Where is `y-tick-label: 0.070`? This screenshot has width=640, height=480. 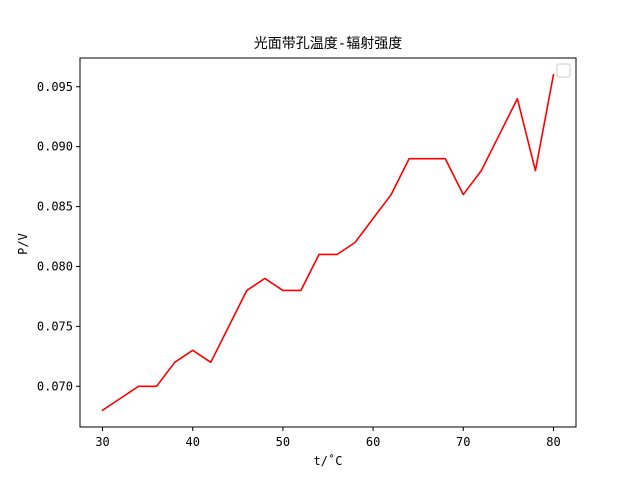
y-tick-label: 0.070 is located at coordinates (55, 386).